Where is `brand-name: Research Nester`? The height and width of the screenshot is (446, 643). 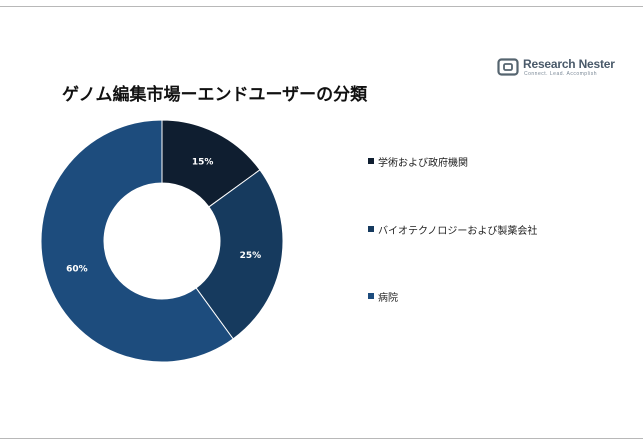 brand-name: Research Nester is located at coordinates (569, 64).